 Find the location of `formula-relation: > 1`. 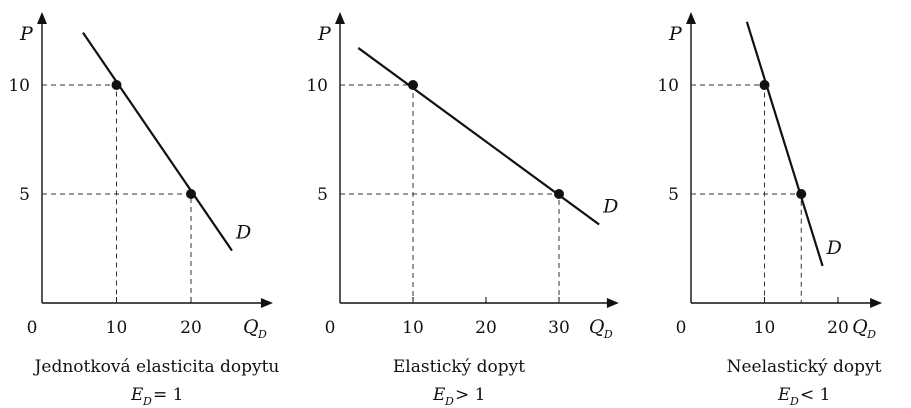

formula-relation: > 1 is located at coordinates (470, 395).